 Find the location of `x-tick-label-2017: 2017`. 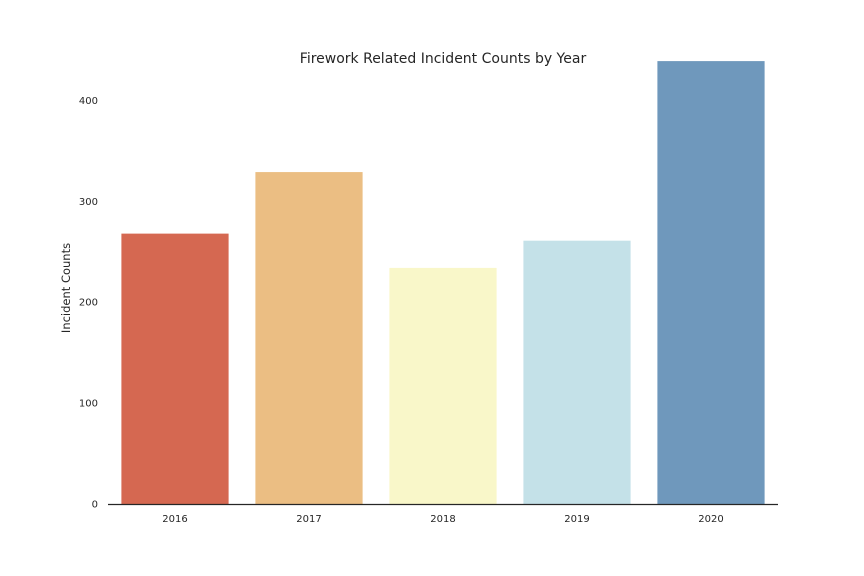

x-tick-label-2017: 2017 is located at coordinates (308, 519).